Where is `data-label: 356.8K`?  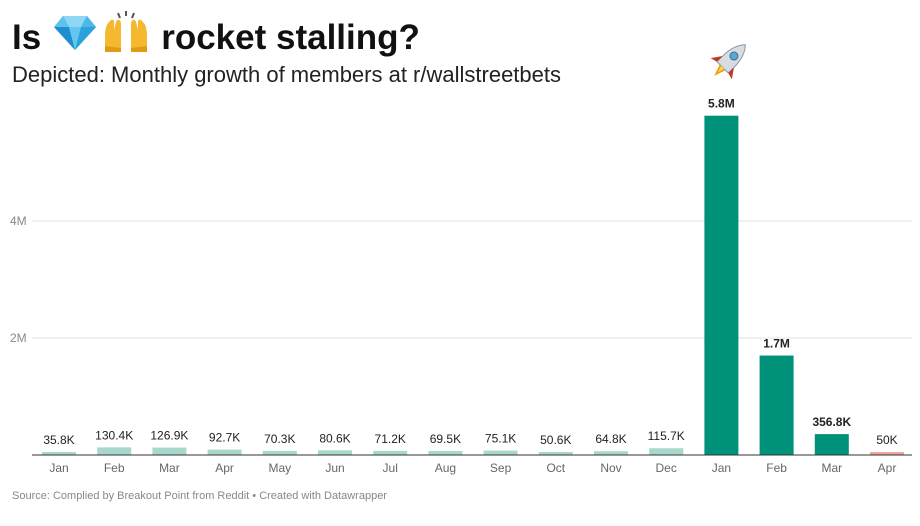 data-label: 356.8K is located at coordinates (831, 422).